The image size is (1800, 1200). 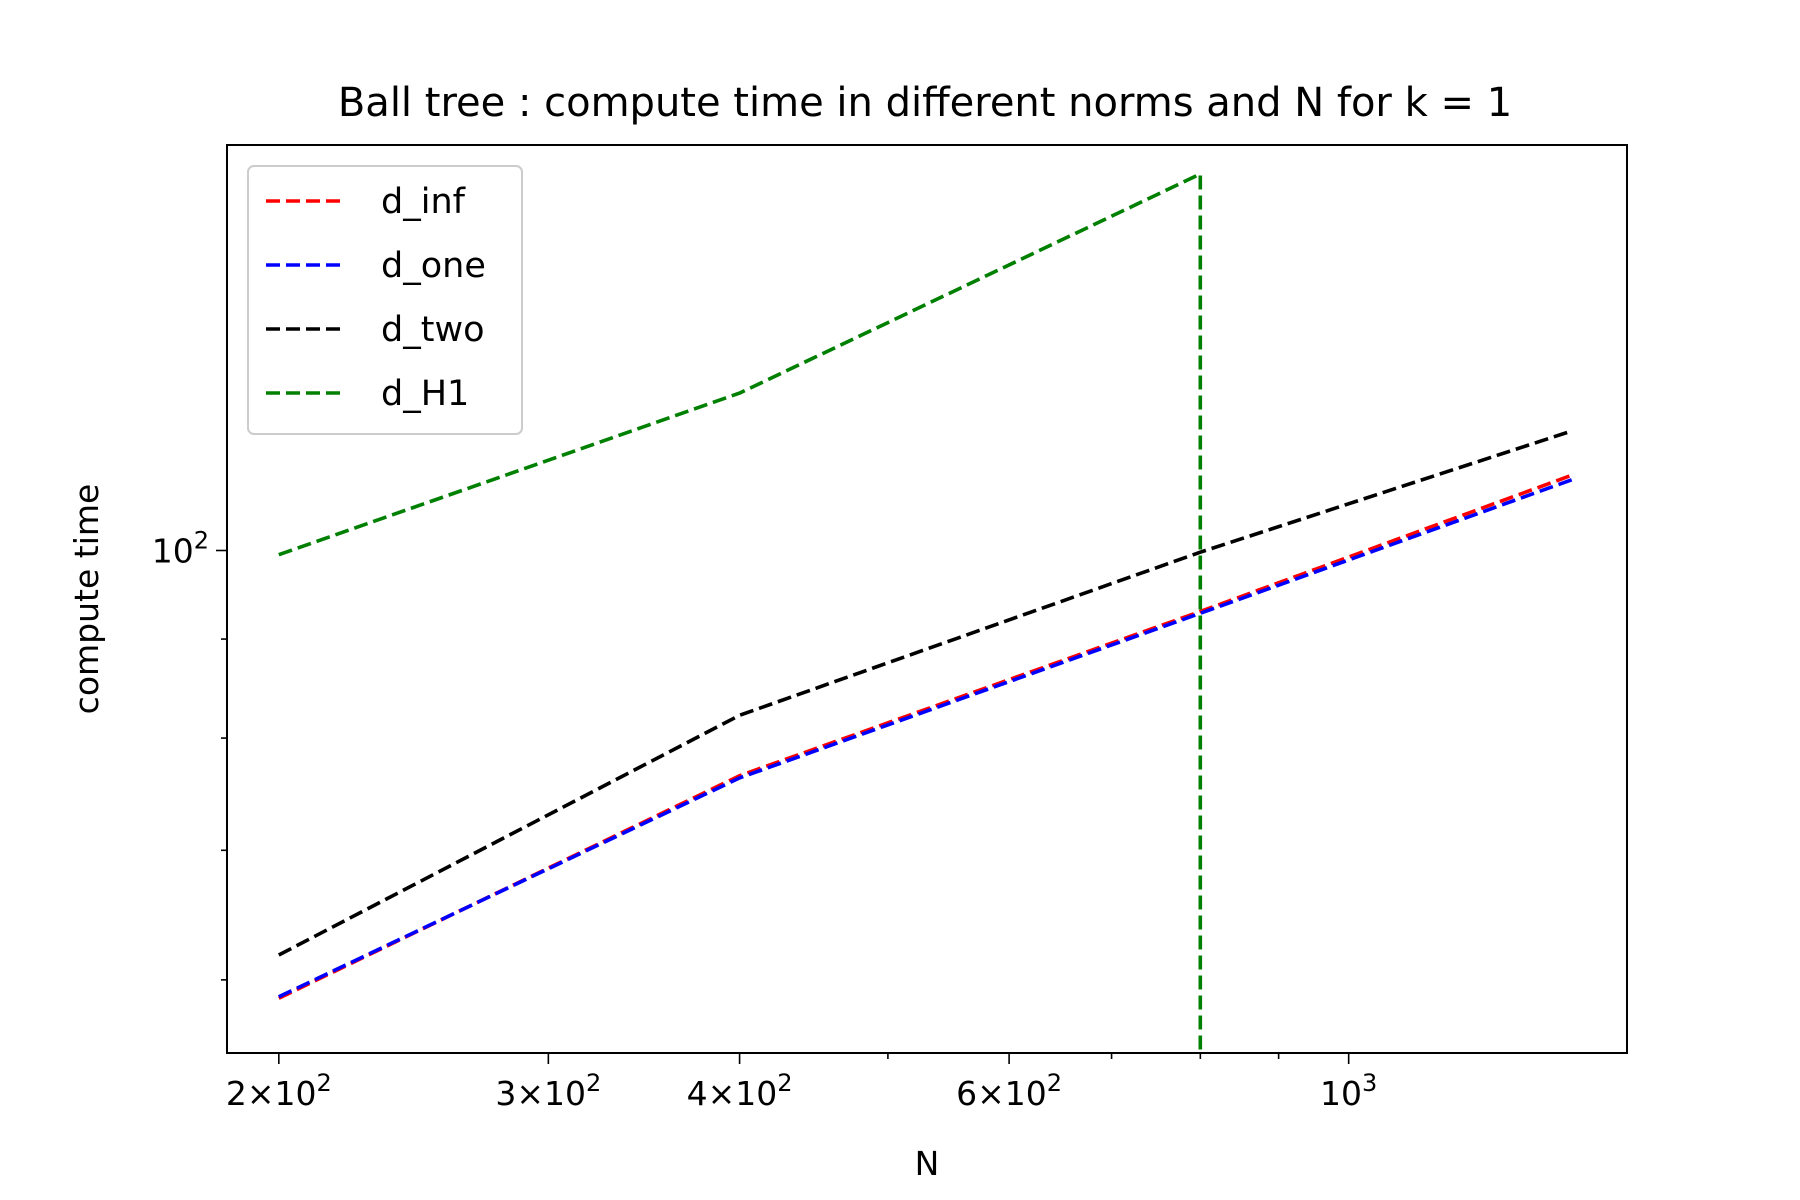 I want to click on legend-label-d-two: d_two, so click(x=432, y=330).